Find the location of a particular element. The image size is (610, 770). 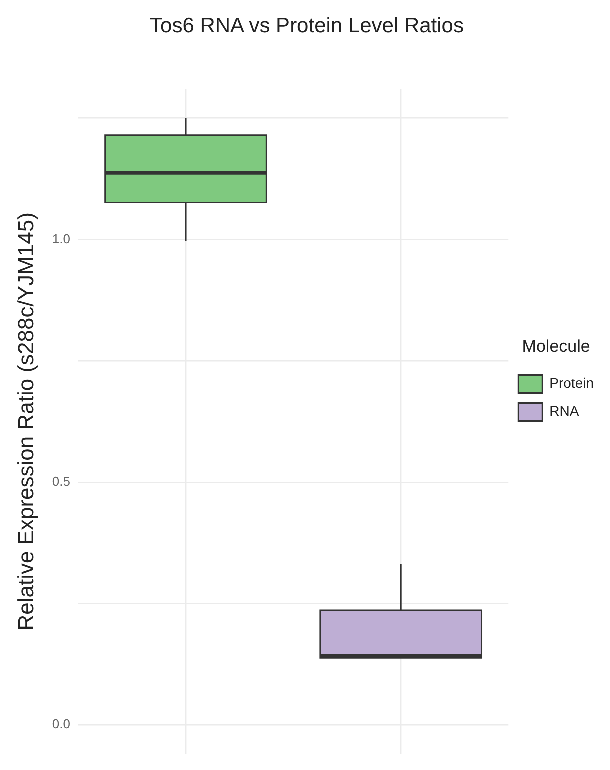

legend-label: Protein is located at coordinates (572, 383).